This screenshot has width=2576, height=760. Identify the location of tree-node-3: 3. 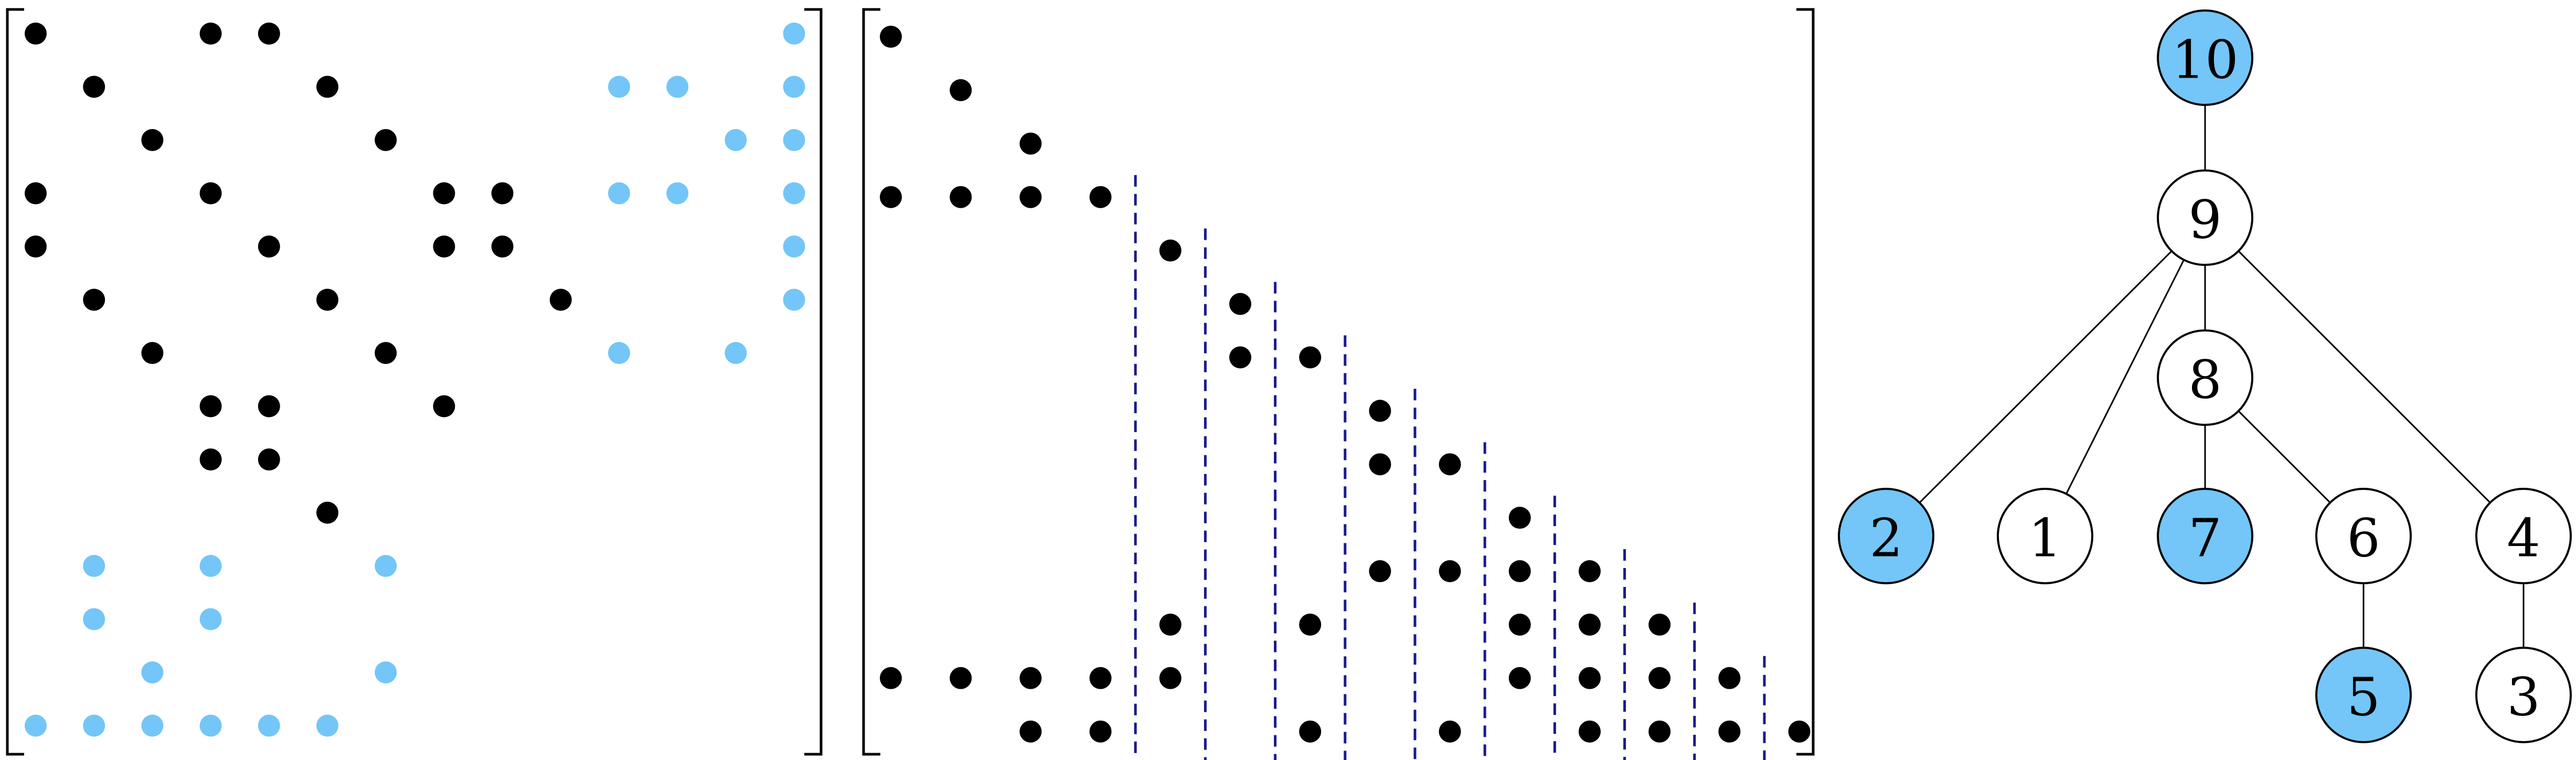
(2523, 695).